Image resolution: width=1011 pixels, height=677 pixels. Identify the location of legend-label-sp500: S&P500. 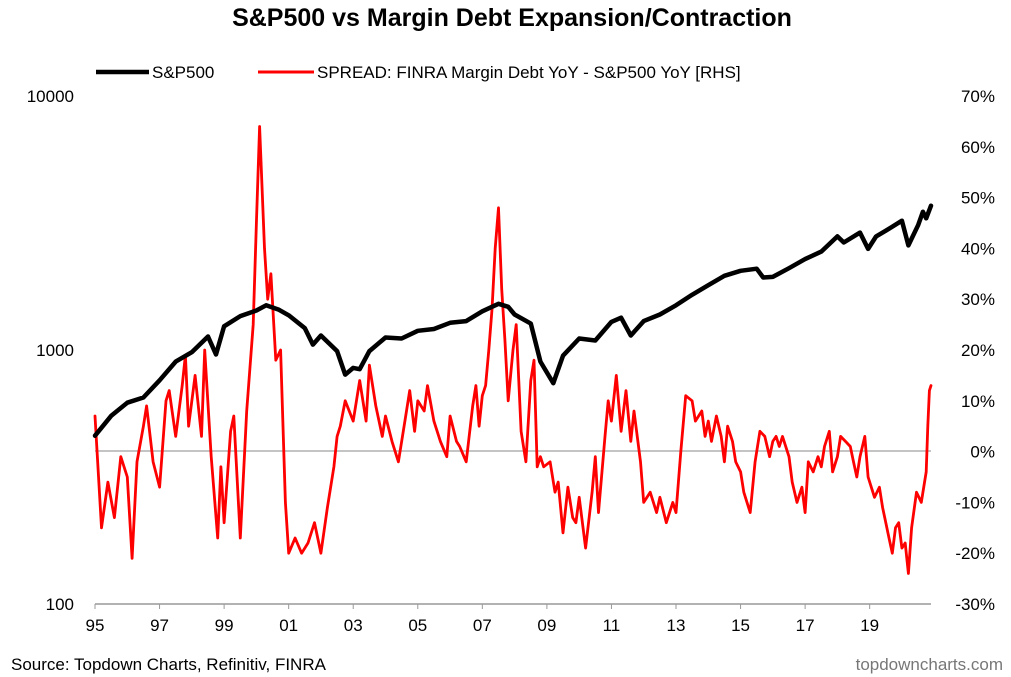
(183, 72).